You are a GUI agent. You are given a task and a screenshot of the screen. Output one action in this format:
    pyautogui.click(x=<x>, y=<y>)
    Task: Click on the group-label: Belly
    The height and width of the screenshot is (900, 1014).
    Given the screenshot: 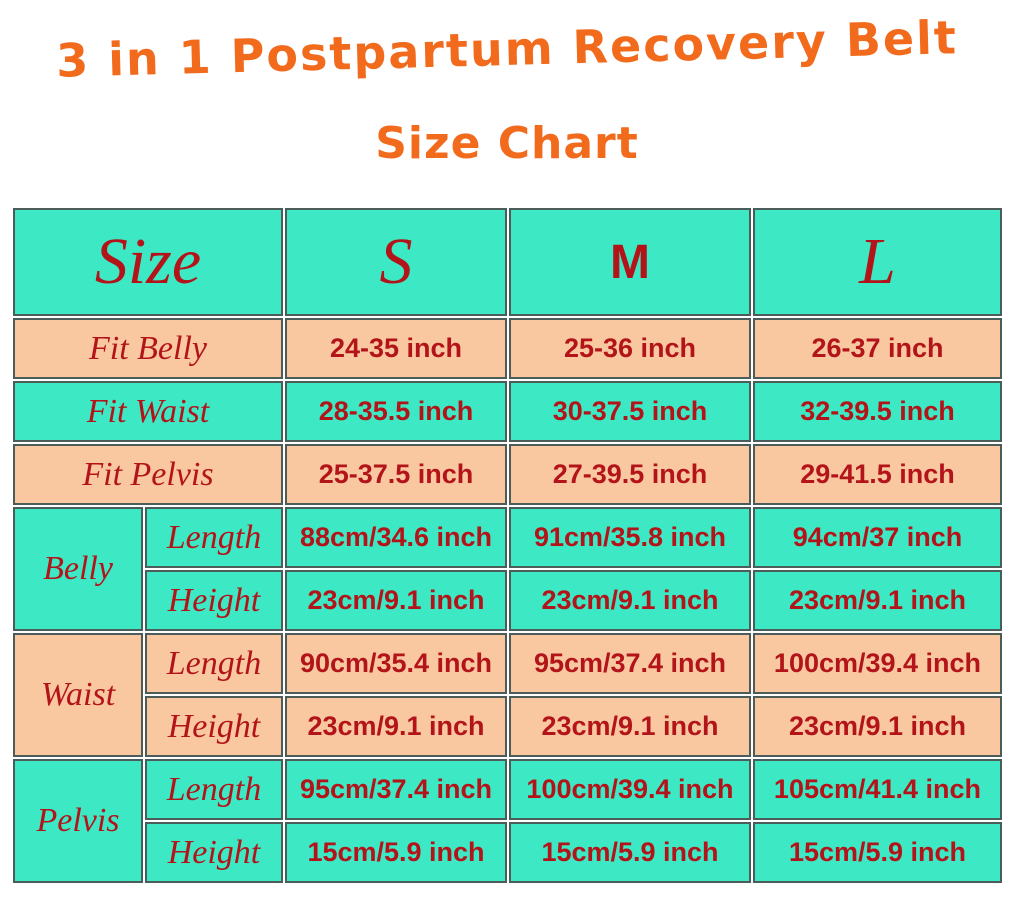 What is the action you would take?
    pyautogui.click(x=78, y=569)
    